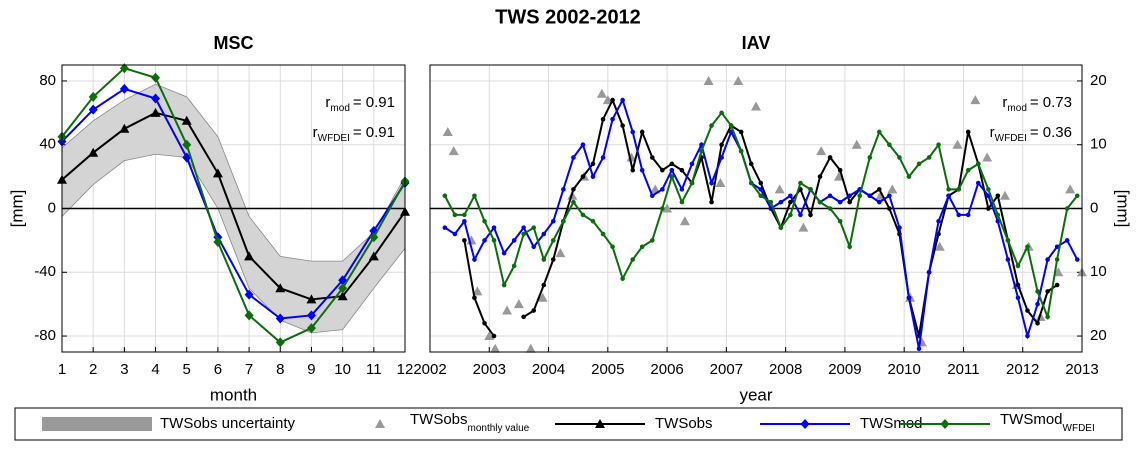 The width and height of the screenshot is (1137, 458). What do you see at coordinates (1011, 138) in the screenshot?
I see `annotation-subscript: WFDEI` at bounding box center [1011, 138].